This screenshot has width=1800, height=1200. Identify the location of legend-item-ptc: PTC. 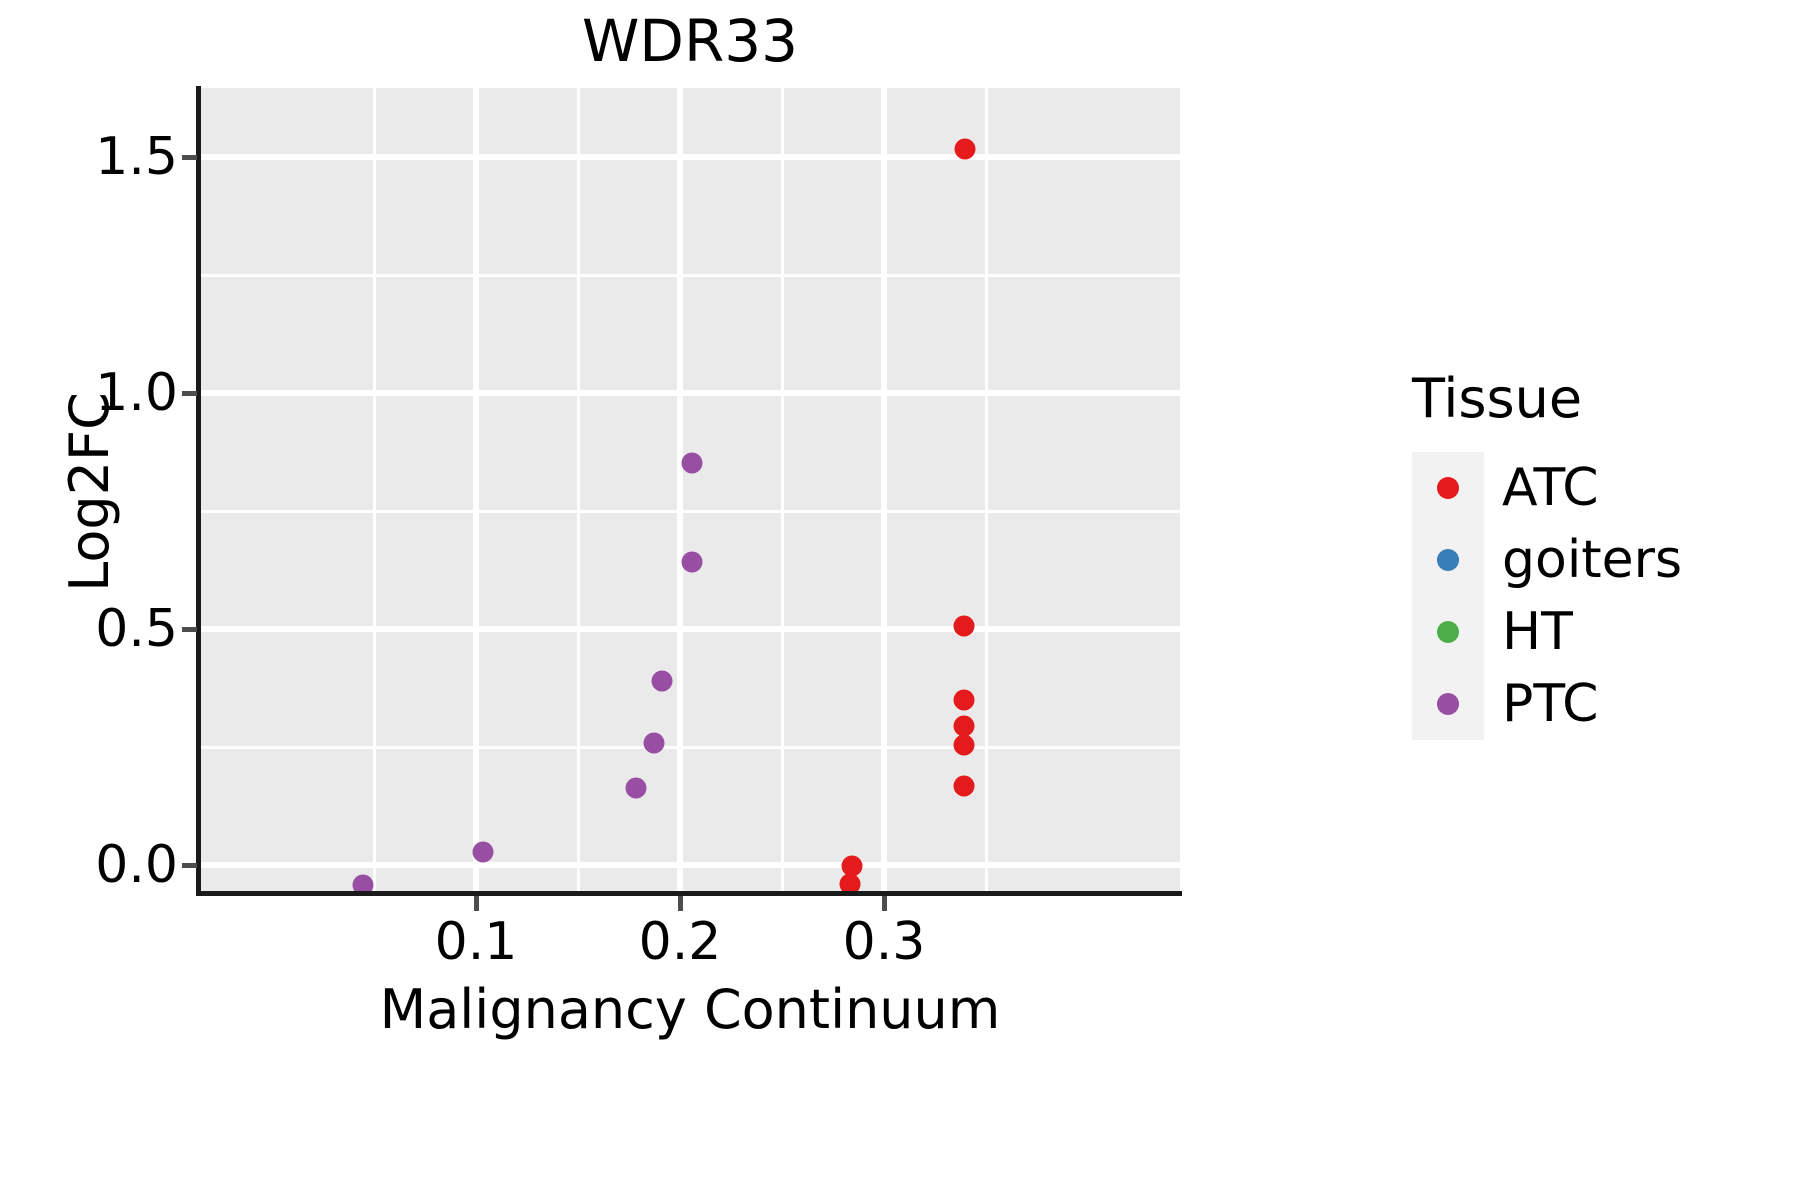
(1602, 704).